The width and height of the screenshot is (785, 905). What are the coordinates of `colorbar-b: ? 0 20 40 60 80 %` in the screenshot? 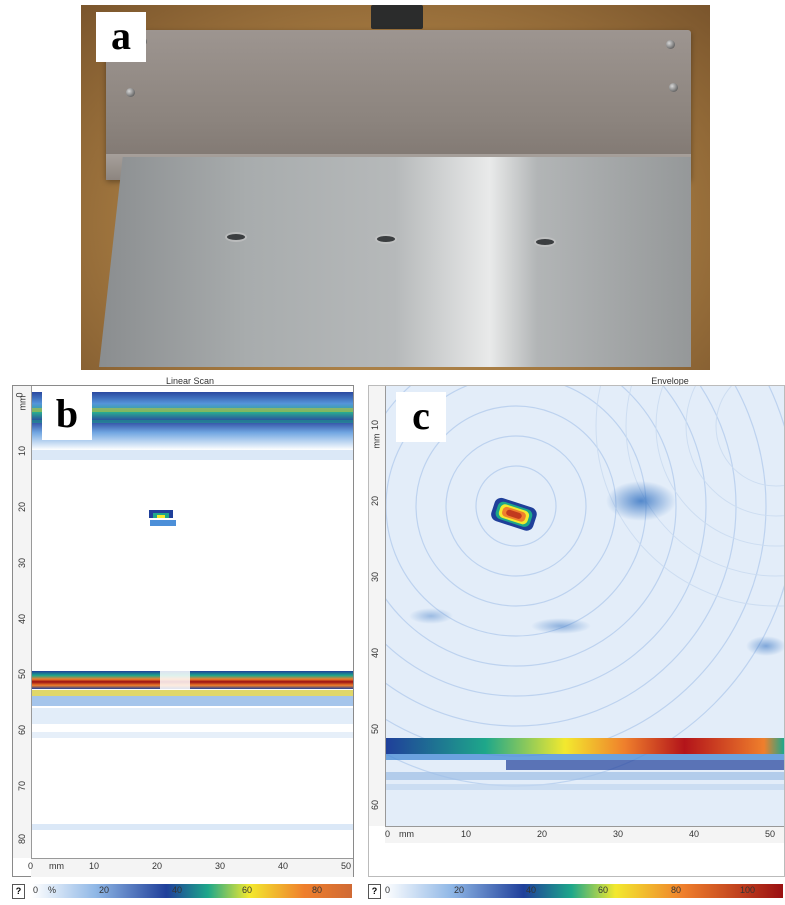 It's located at (182, 891).